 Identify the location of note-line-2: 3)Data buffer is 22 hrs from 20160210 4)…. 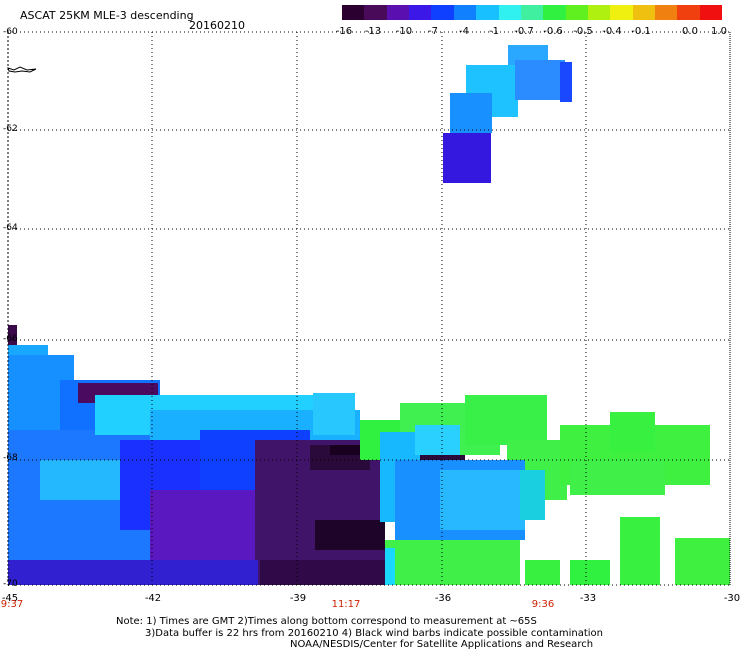
(374, 633).